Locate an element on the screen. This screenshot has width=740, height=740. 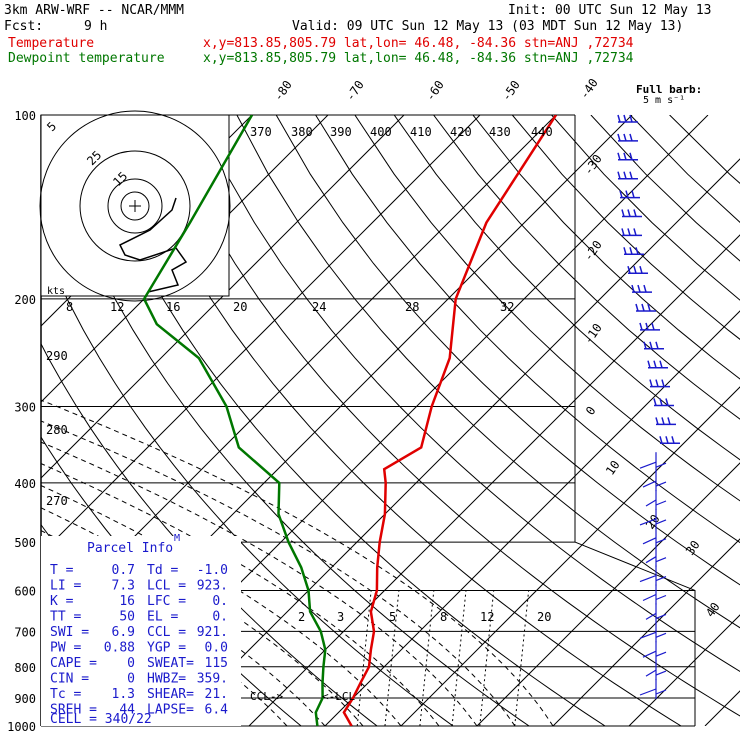
parcel-row-value: 0.88 is located at coordinates (119, 648).